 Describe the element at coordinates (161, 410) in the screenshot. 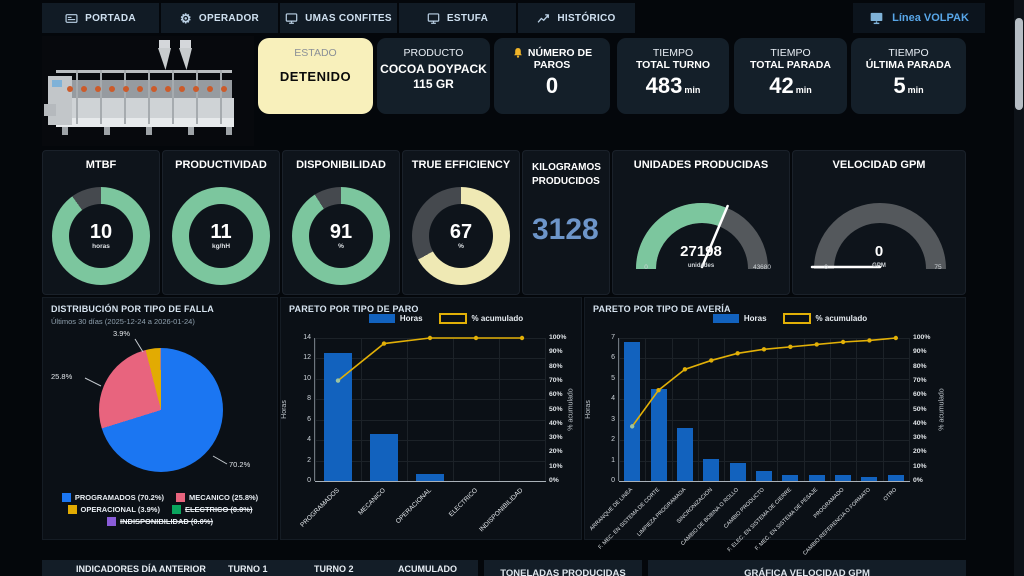

I see `falla-pie-chart` at that location.